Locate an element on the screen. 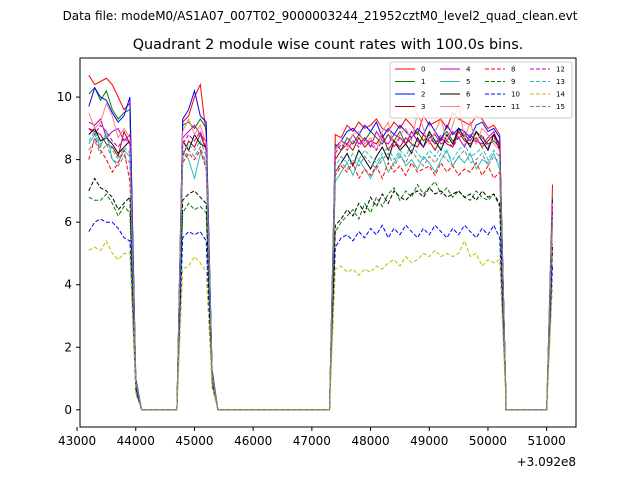 The width and height of the screenshot is (640, 480). legend-label-2: 2 is located at coordinates (423, 95).